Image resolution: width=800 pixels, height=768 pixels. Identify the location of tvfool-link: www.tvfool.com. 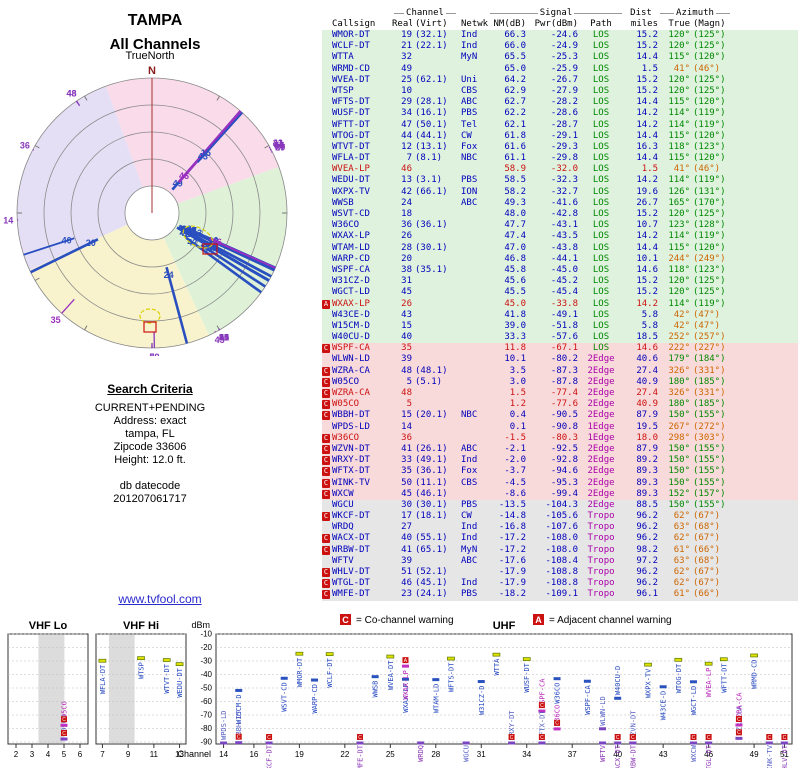
(160, 599).